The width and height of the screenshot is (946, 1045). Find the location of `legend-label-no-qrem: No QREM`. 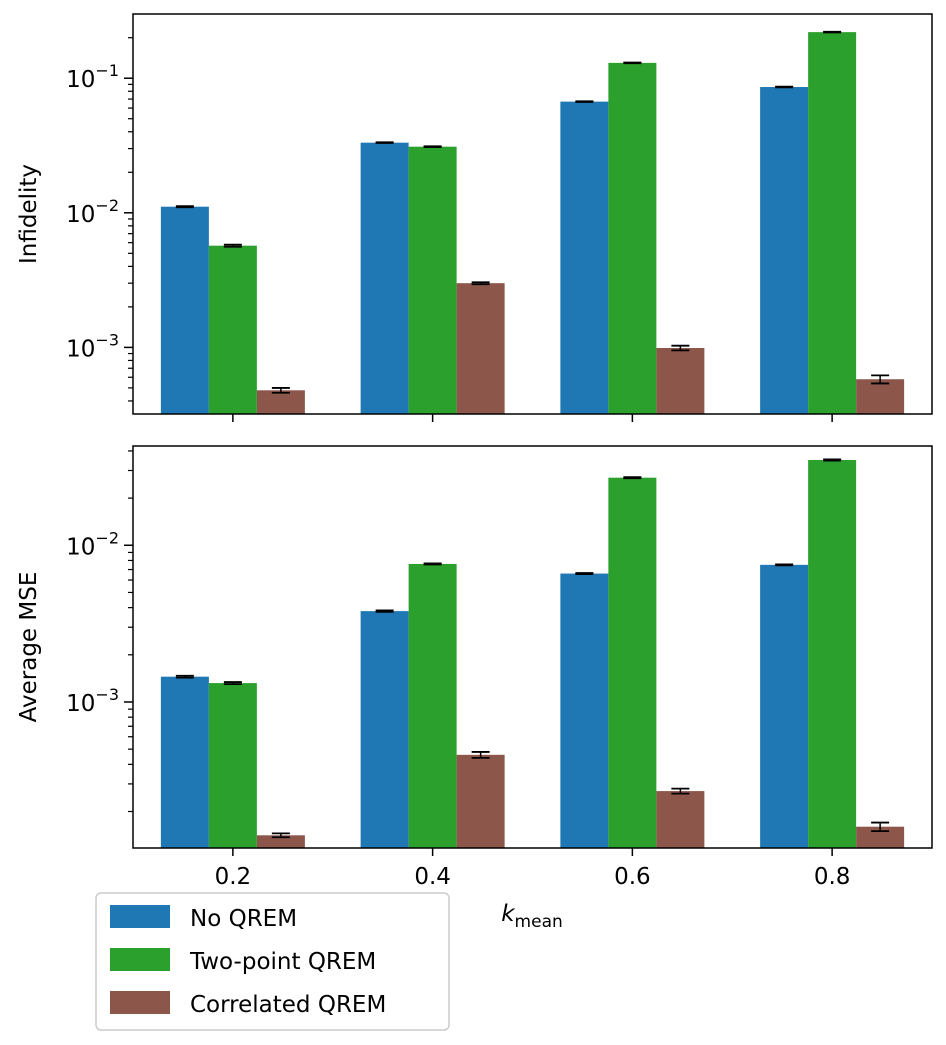

legend-label-no-qrem: No QREM is located at coordinates (243, 919).